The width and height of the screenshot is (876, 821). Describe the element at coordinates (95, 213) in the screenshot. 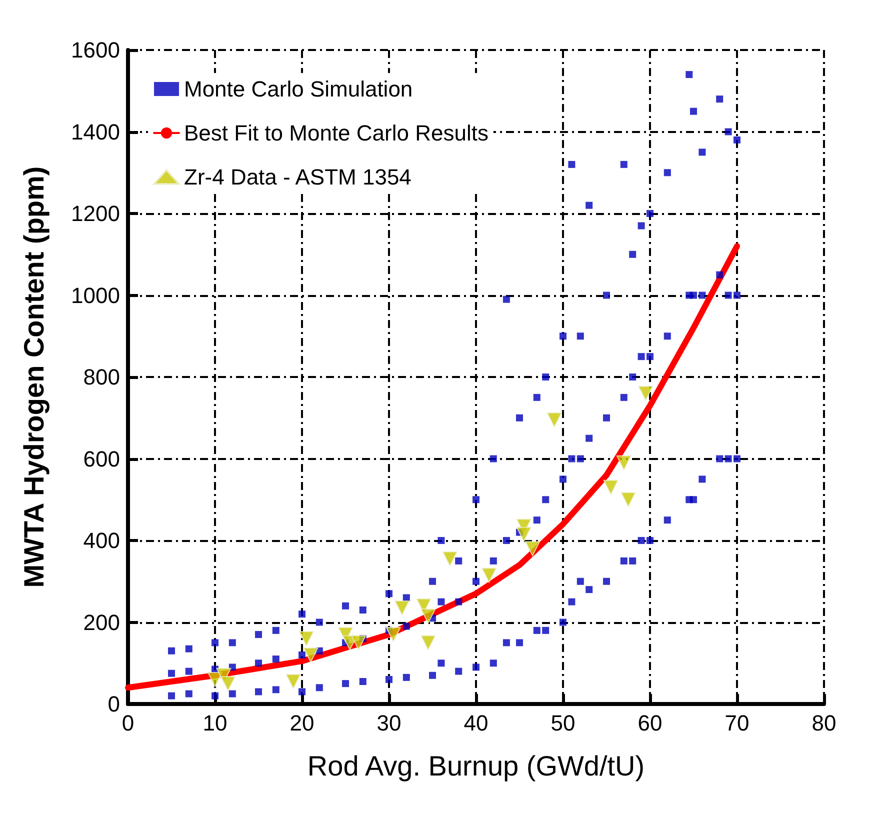

I see `y-tick-label: 1200` at that location.